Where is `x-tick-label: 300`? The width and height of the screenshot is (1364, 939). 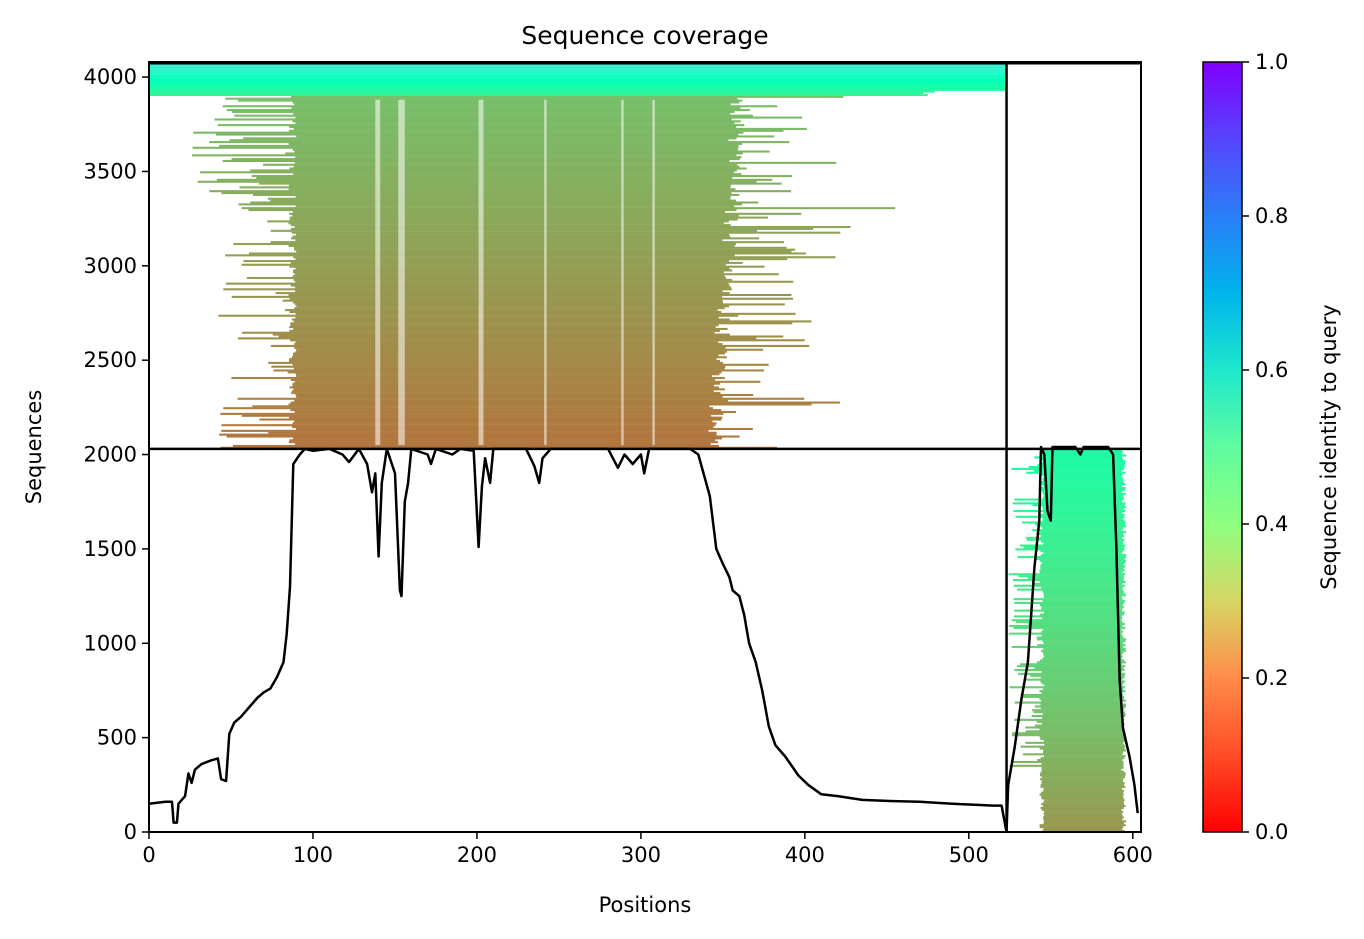
x-tick-label: 300 is located at coordinates (641, 855).